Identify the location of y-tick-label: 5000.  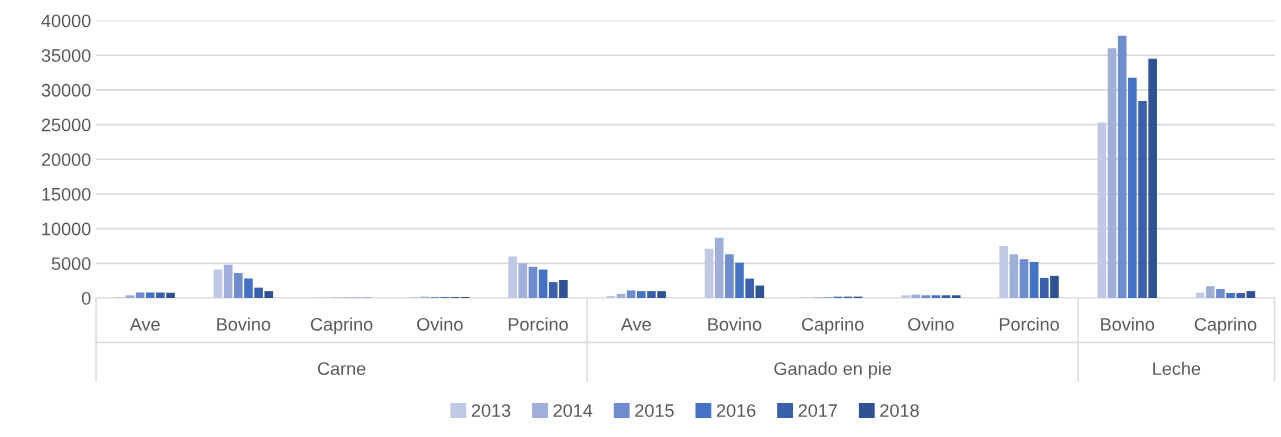
(71, 264).